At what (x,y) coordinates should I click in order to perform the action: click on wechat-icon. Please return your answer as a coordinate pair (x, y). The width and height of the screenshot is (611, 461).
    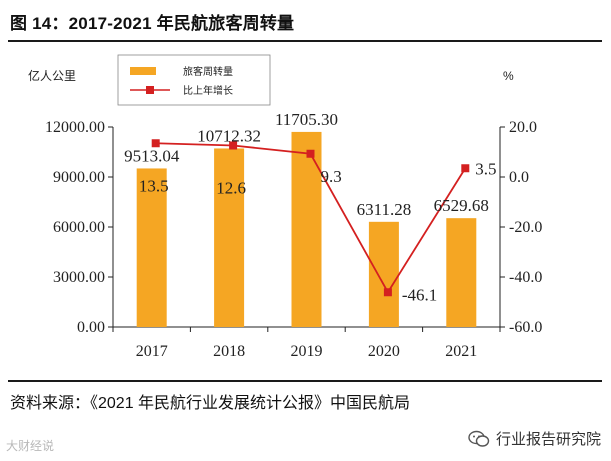
    Looking at the image, I should click on (479, 438).